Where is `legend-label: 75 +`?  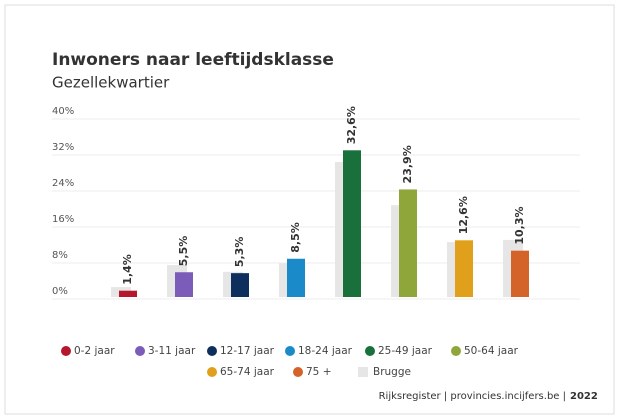 legend-label: 75 + is located at coordinates (319, 372).